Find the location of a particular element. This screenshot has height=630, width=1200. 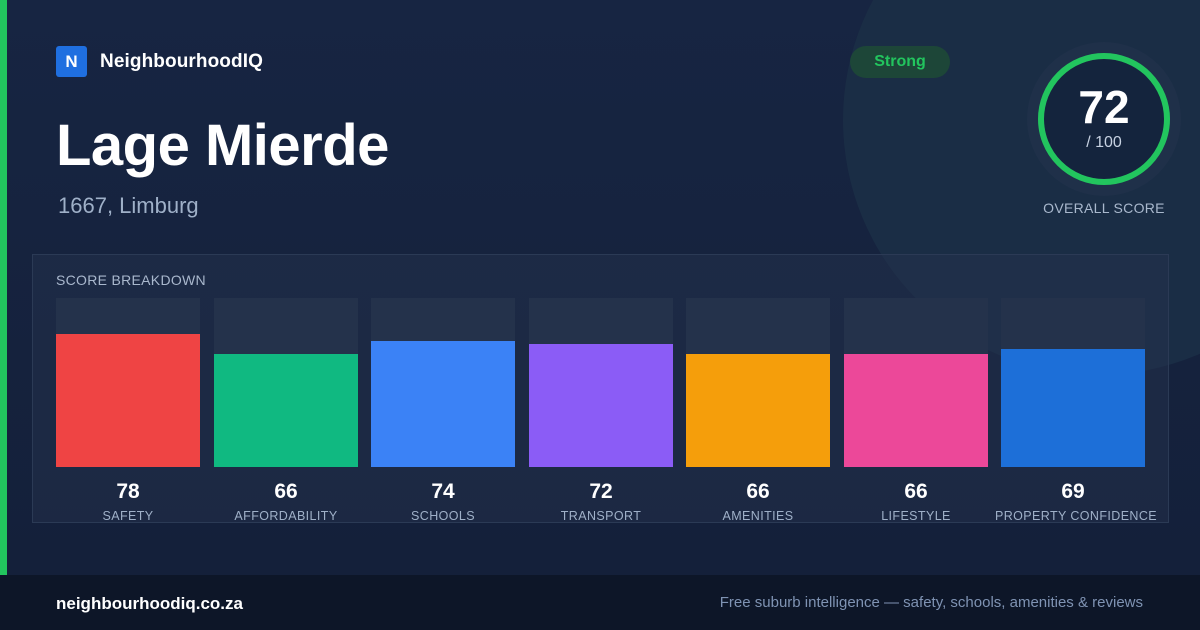

bar-value: 69 is located at coordinates (1073, 491).